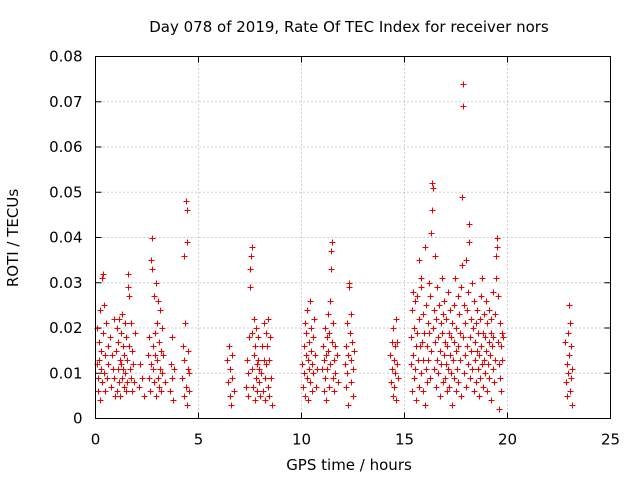  Describe the element at coordinates (65, 102) in the screenshot. I see `y-tick-label: 0.07` at that location.